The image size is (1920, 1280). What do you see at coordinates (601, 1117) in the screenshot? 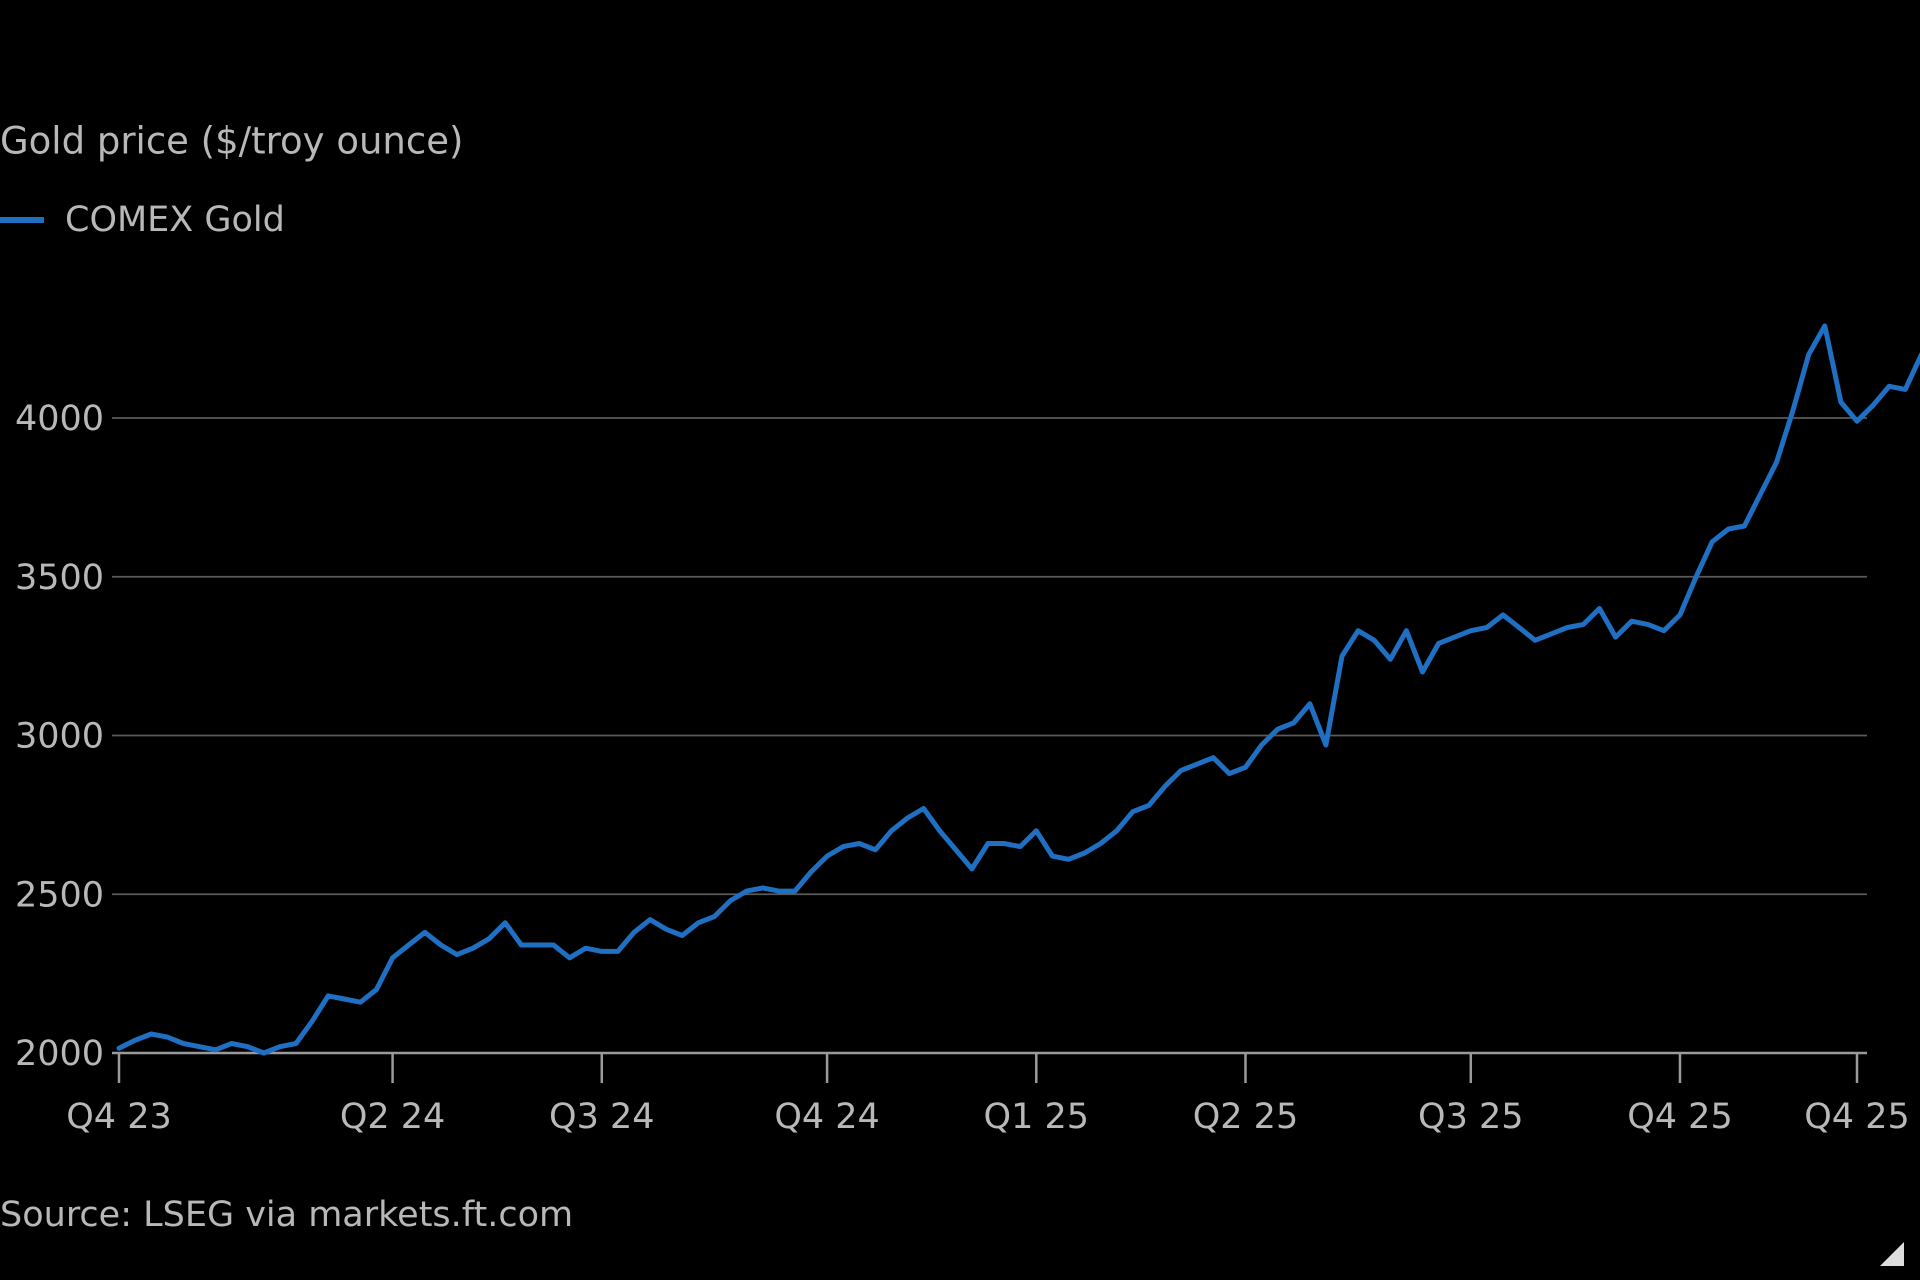
I see `x-tick-label: Q3 24` at bounding box center [601, 1117].